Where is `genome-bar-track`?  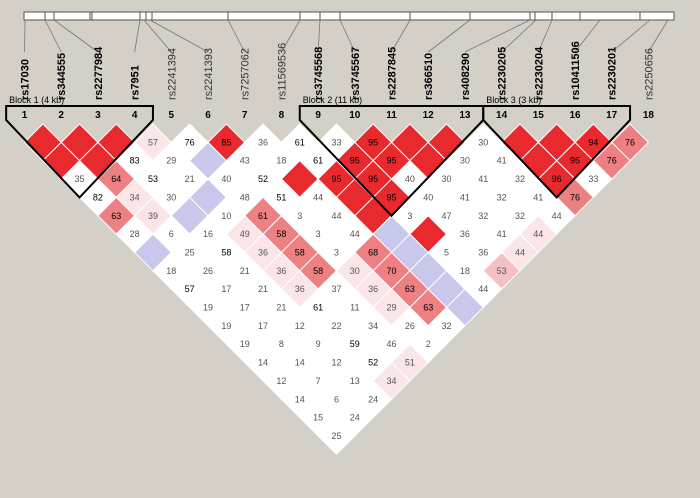 genome-bar-track is located at coordinates (349, 16).